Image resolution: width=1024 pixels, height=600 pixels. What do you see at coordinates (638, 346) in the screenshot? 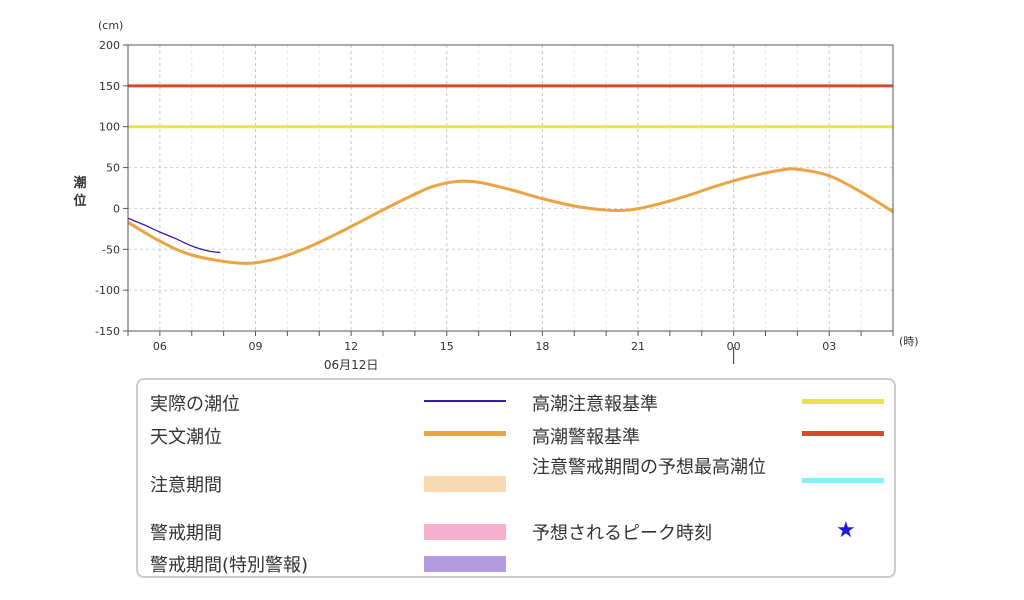
I see `x-tick-label-5: 21` at bounding box center [638, 346].